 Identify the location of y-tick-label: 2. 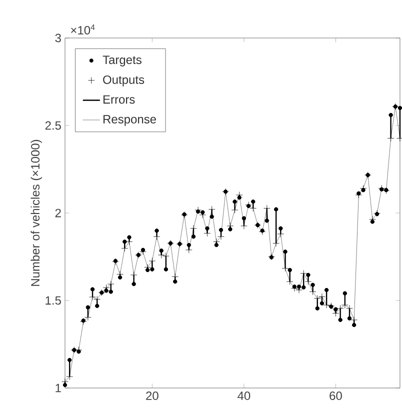
(58, 213).